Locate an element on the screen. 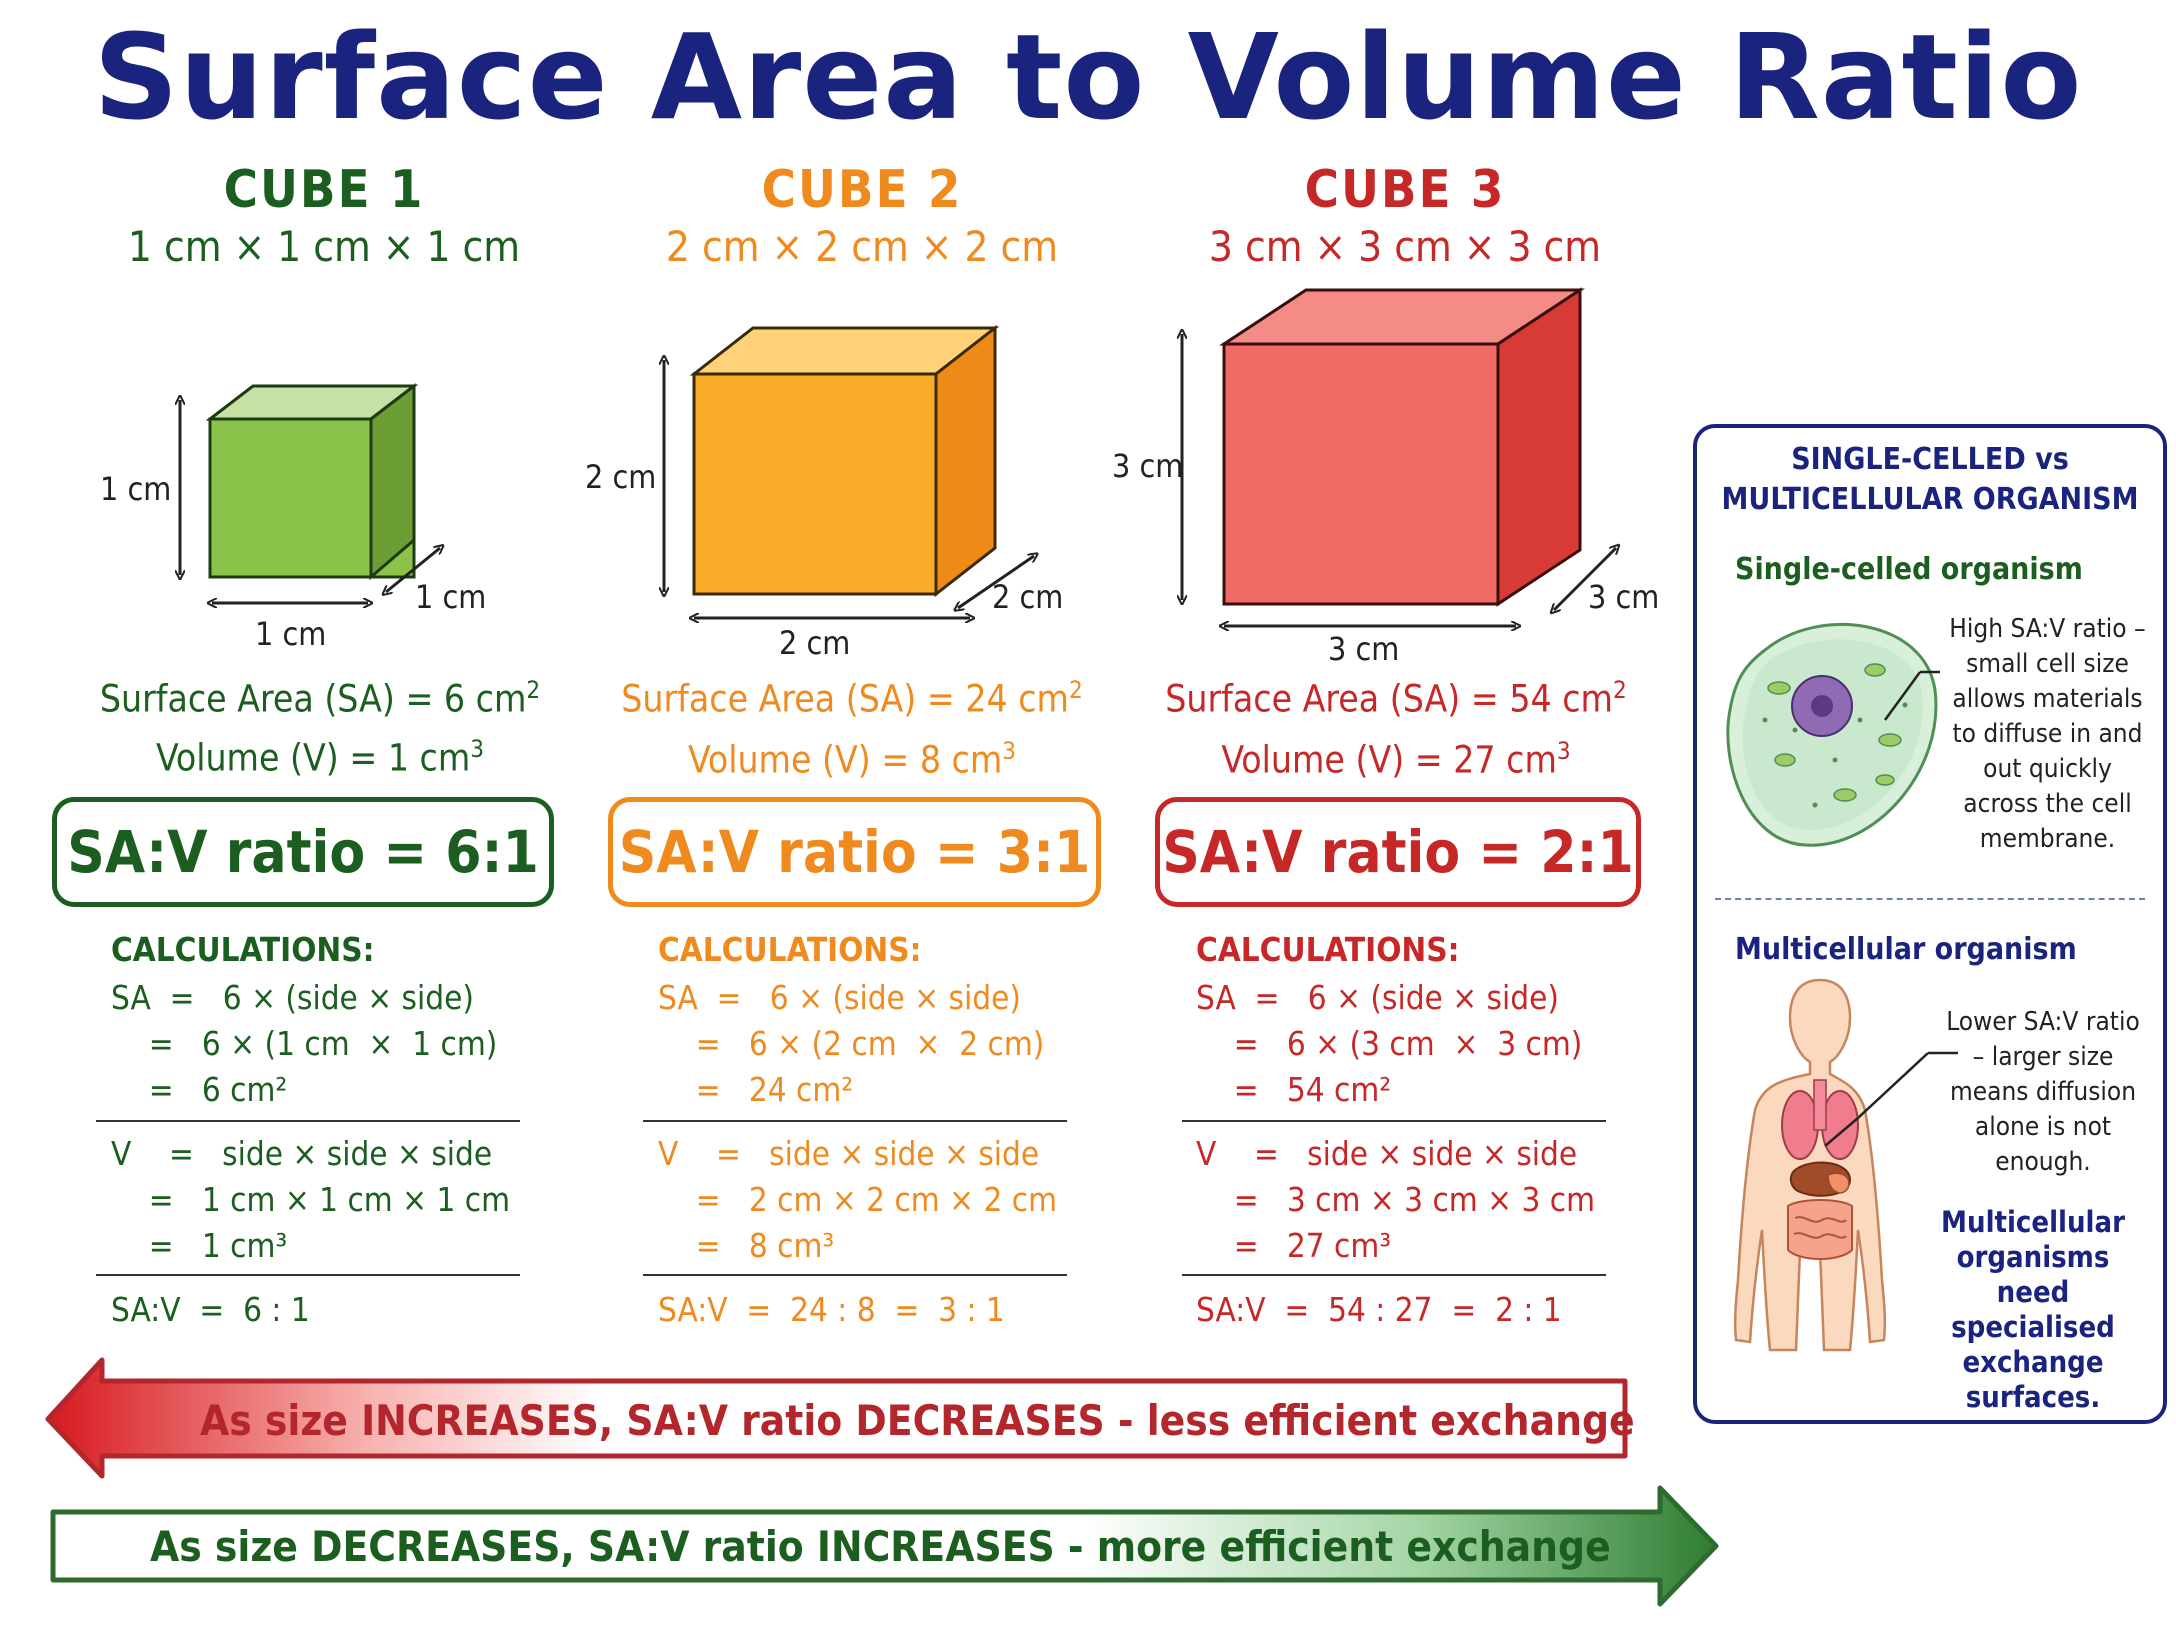  cube1-v-line: V = side × side × side is located at coordinates (302, 1153).